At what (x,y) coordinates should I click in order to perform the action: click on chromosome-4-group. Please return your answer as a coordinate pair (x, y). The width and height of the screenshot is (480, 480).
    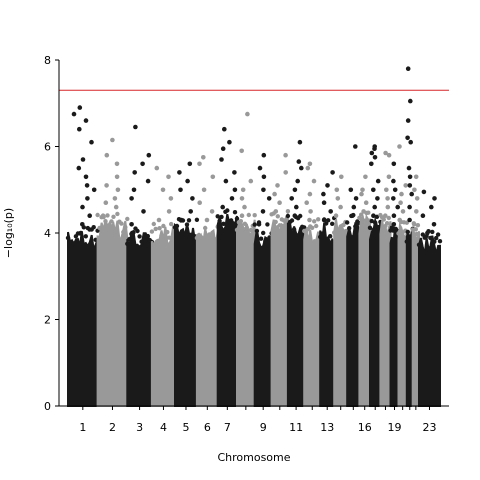
    Looking at the image, I should click on (163, 286).